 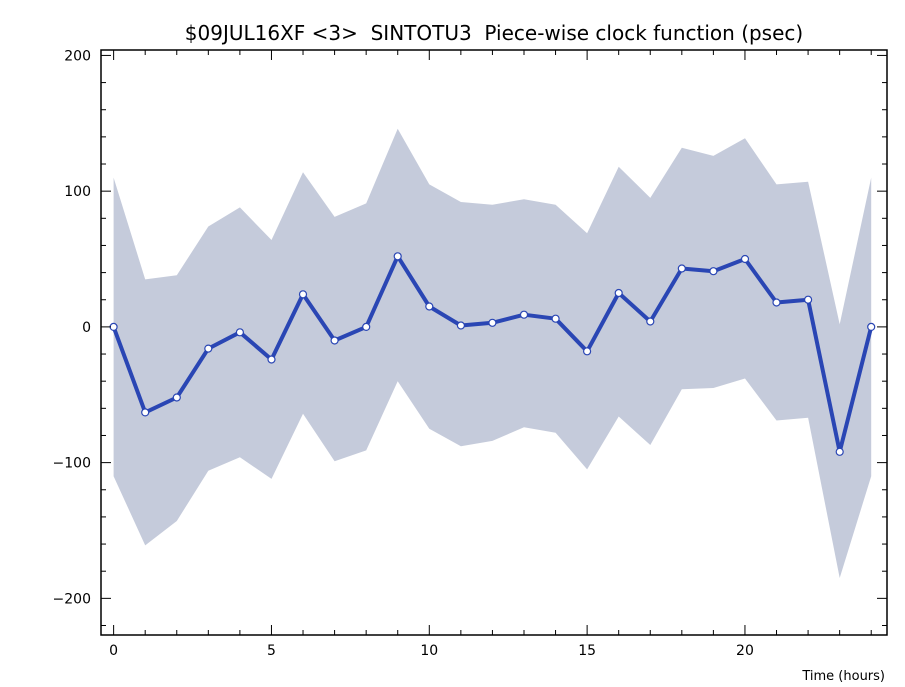 I want to click on y-tick-label: 100, so click(x=77, y=192).